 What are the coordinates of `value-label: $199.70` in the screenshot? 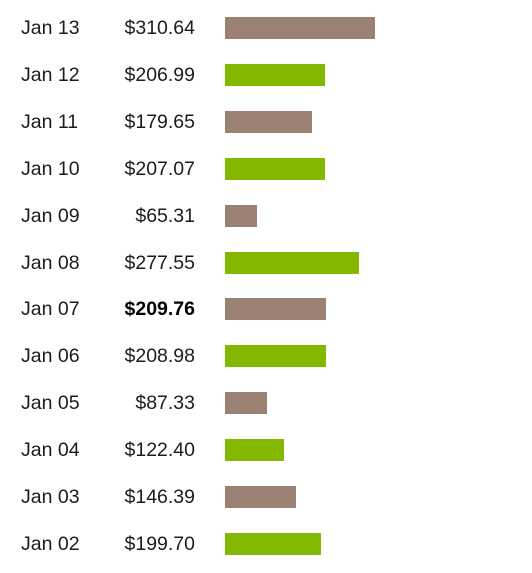 It's located at (160, 543).